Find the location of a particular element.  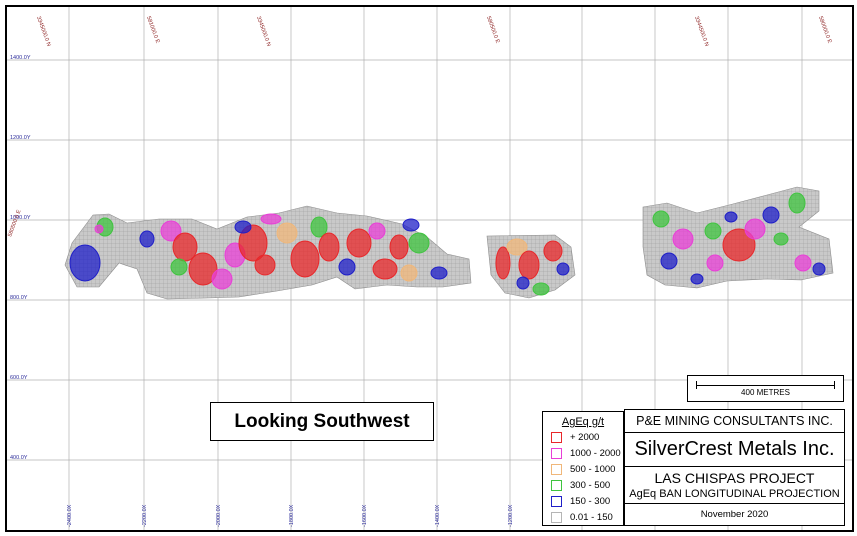

coordinate-label: 581000.0 E is located at coordinates (152, 30).